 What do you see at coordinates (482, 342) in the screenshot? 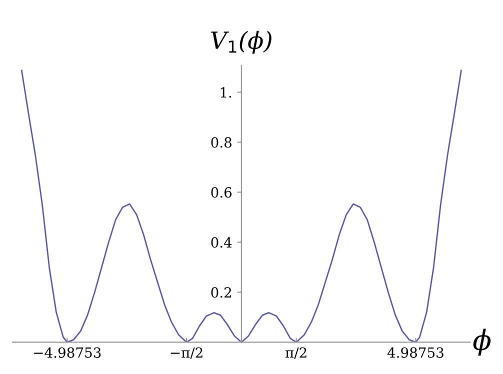
I see `x-axis-title: ϕ` at bounding box center [482, 342].